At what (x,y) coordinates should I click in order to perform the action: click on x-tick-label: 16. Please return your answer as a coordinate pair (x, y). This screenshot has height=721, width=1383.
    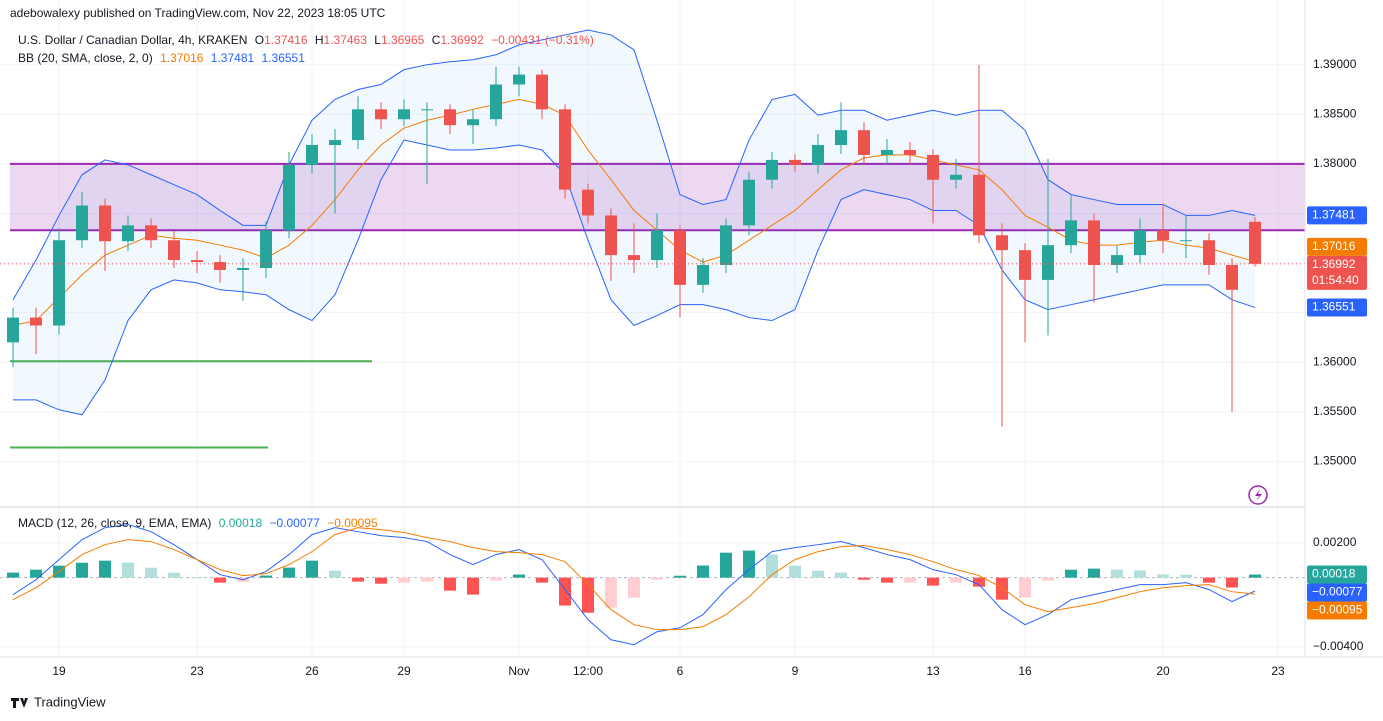
    Looking at the image, I should click on (1025, 671).